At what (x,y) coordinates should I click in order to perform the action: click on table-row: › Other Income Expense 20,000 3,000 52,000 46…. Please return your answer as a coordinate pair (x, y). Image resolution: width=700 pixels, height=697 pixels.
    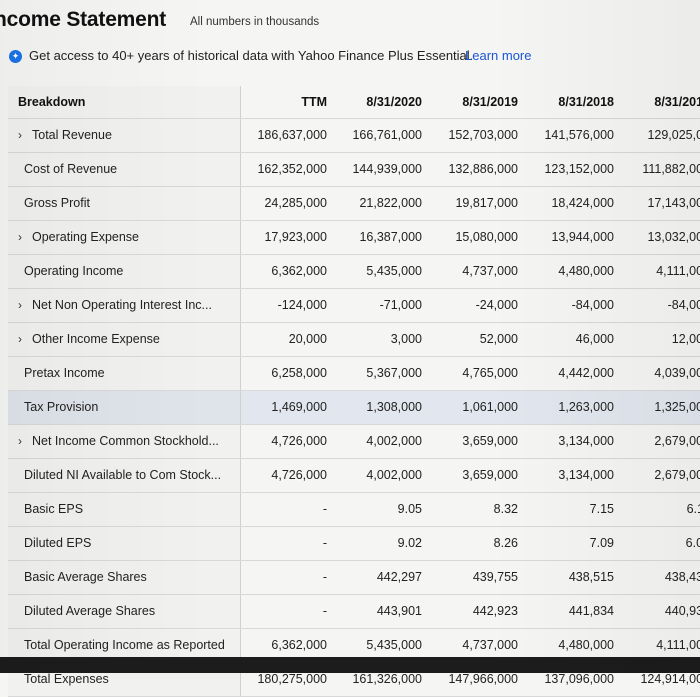
    Looking at the image, I should click on (354, 340).